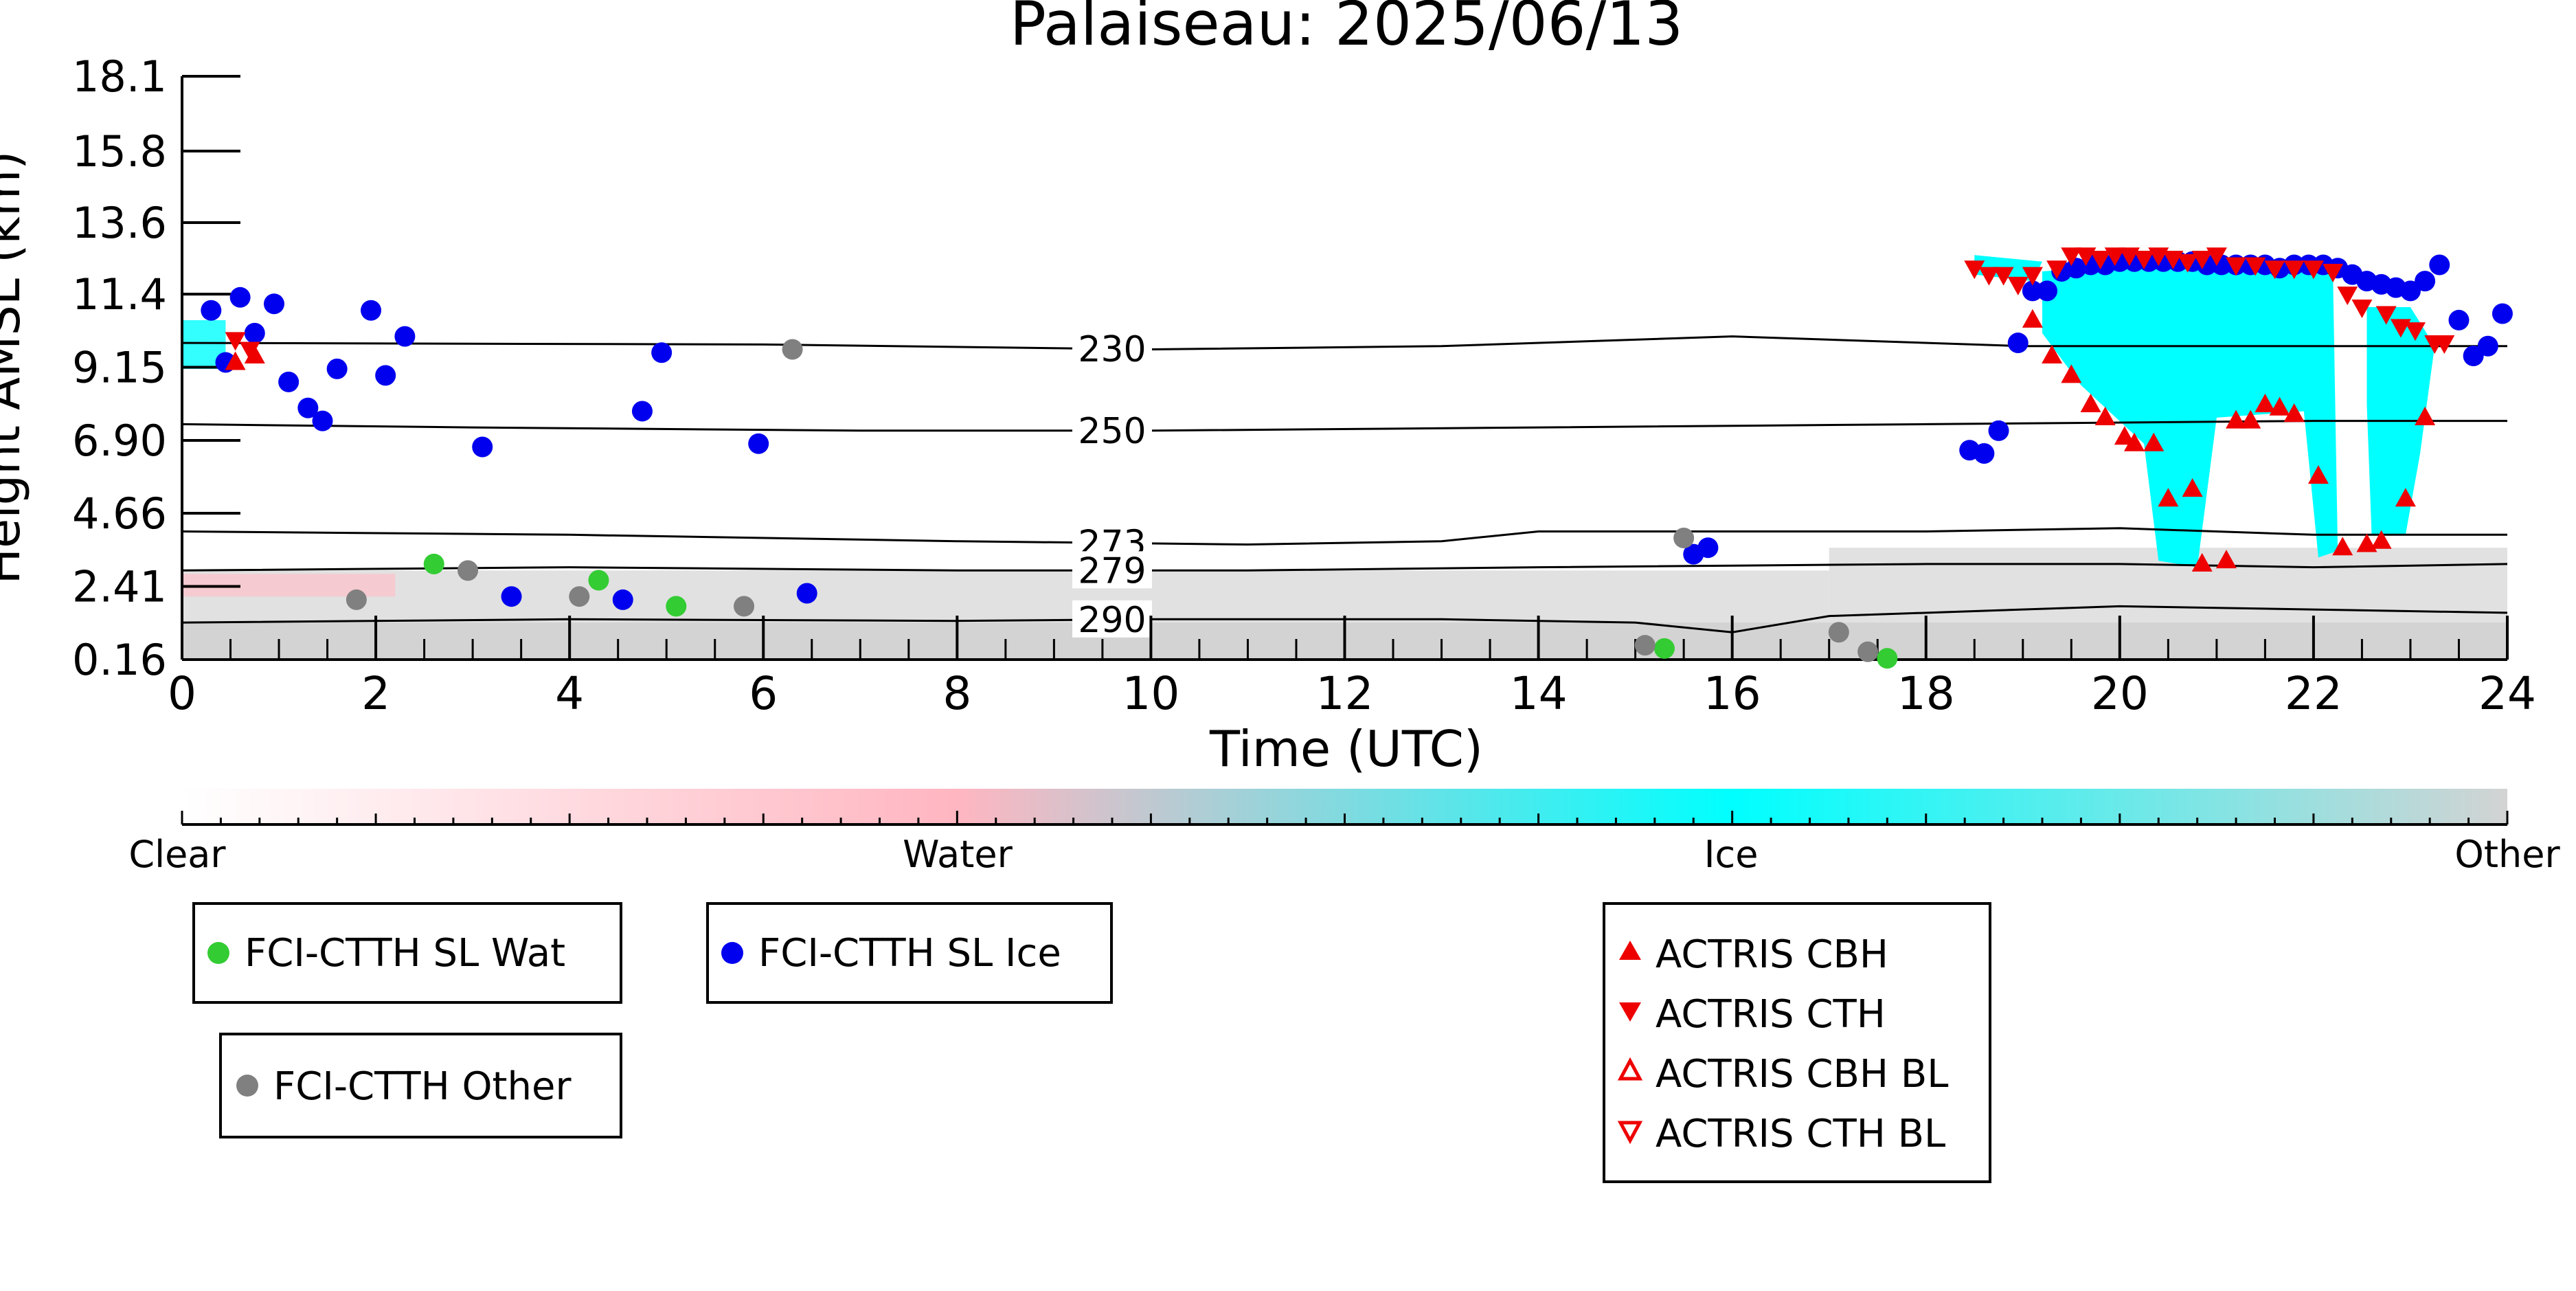  I want to click on legend-label-ice: FCI-CTTH SL Ice, so click(909, 954).